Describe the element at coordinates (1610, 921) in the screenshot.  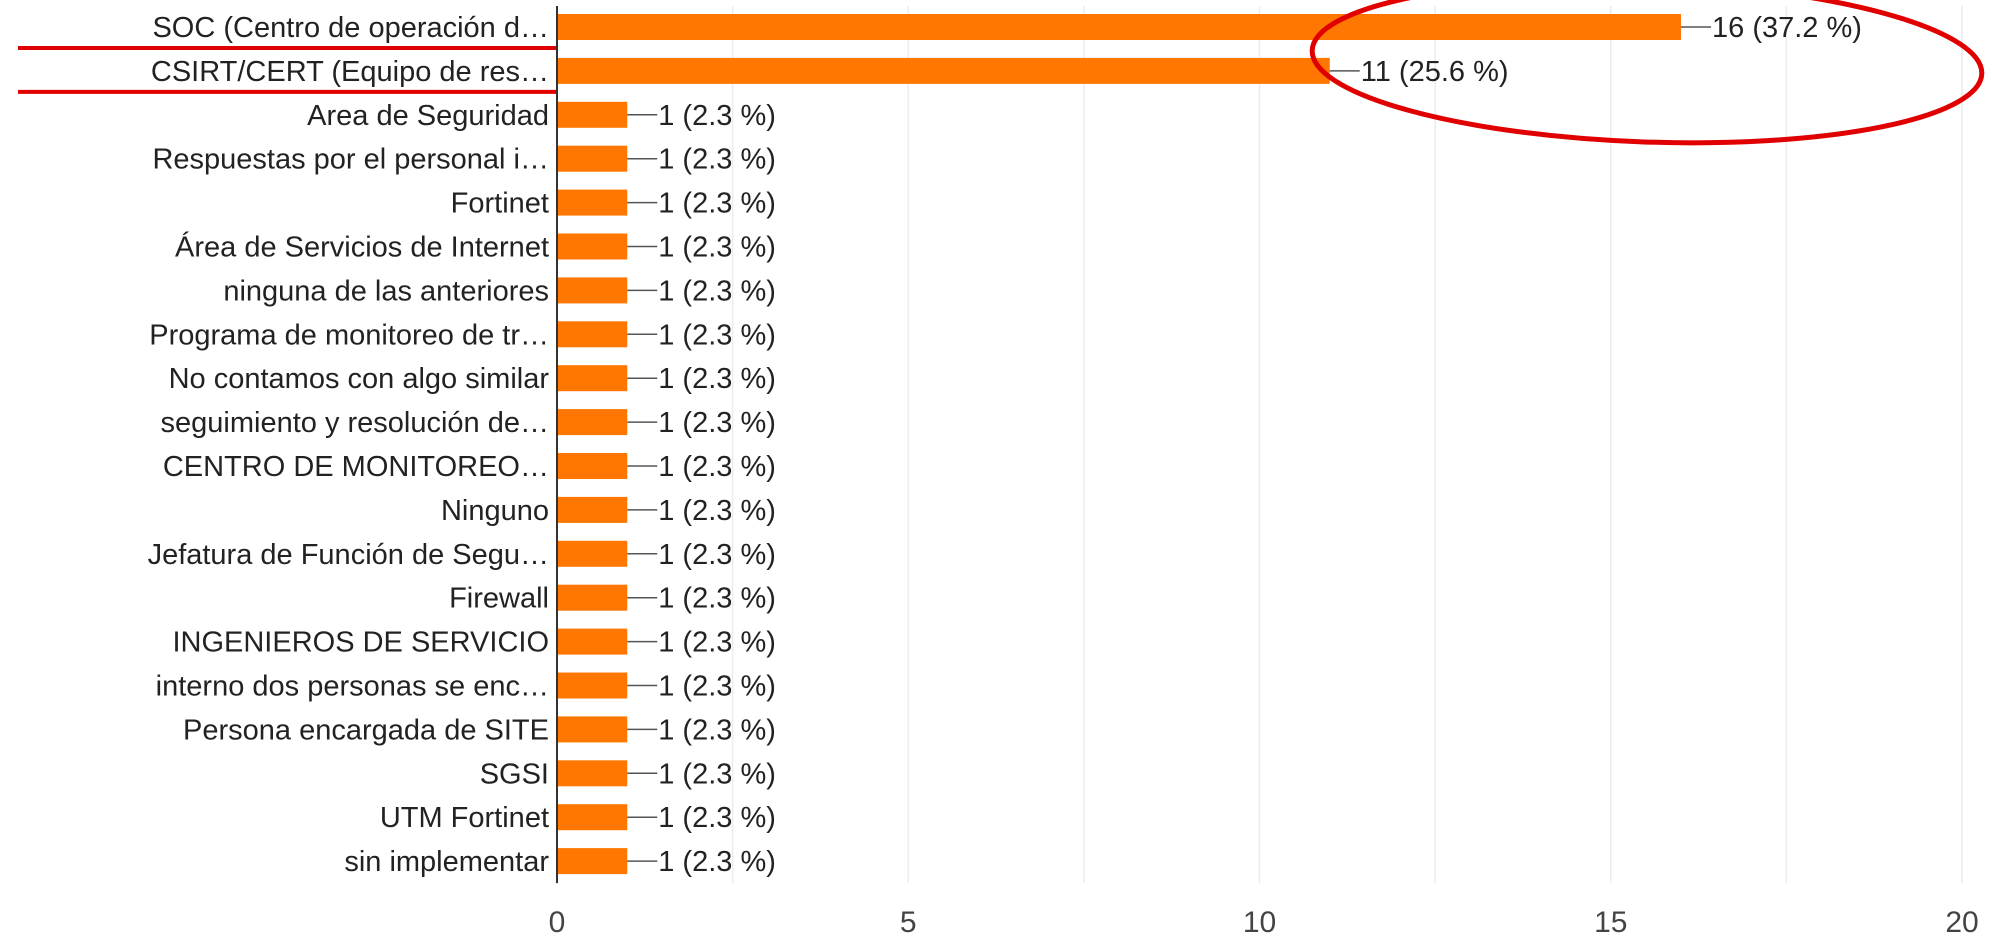
I see `x-tick-label: 15` at that location.